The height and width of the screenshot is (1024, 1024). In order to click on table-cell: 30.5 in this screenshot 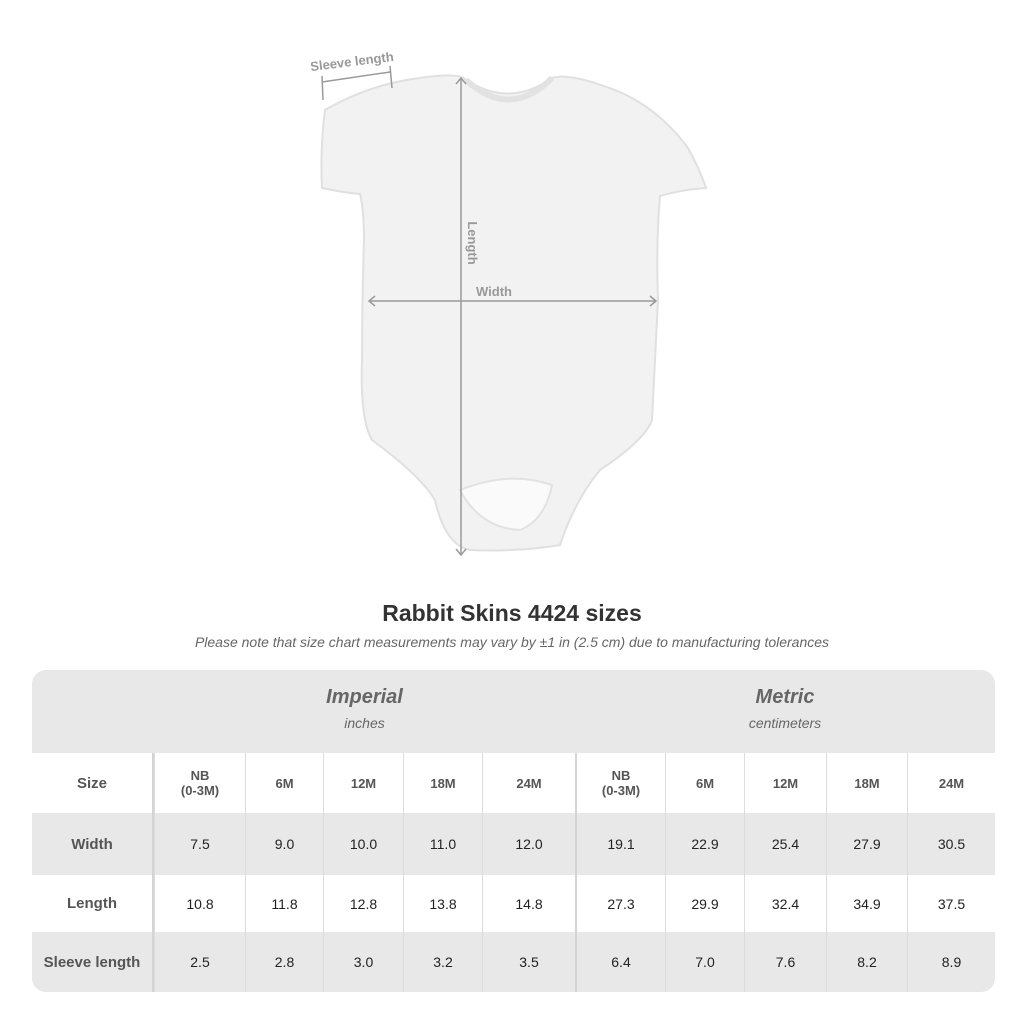, I will do `click(951, 844)`.